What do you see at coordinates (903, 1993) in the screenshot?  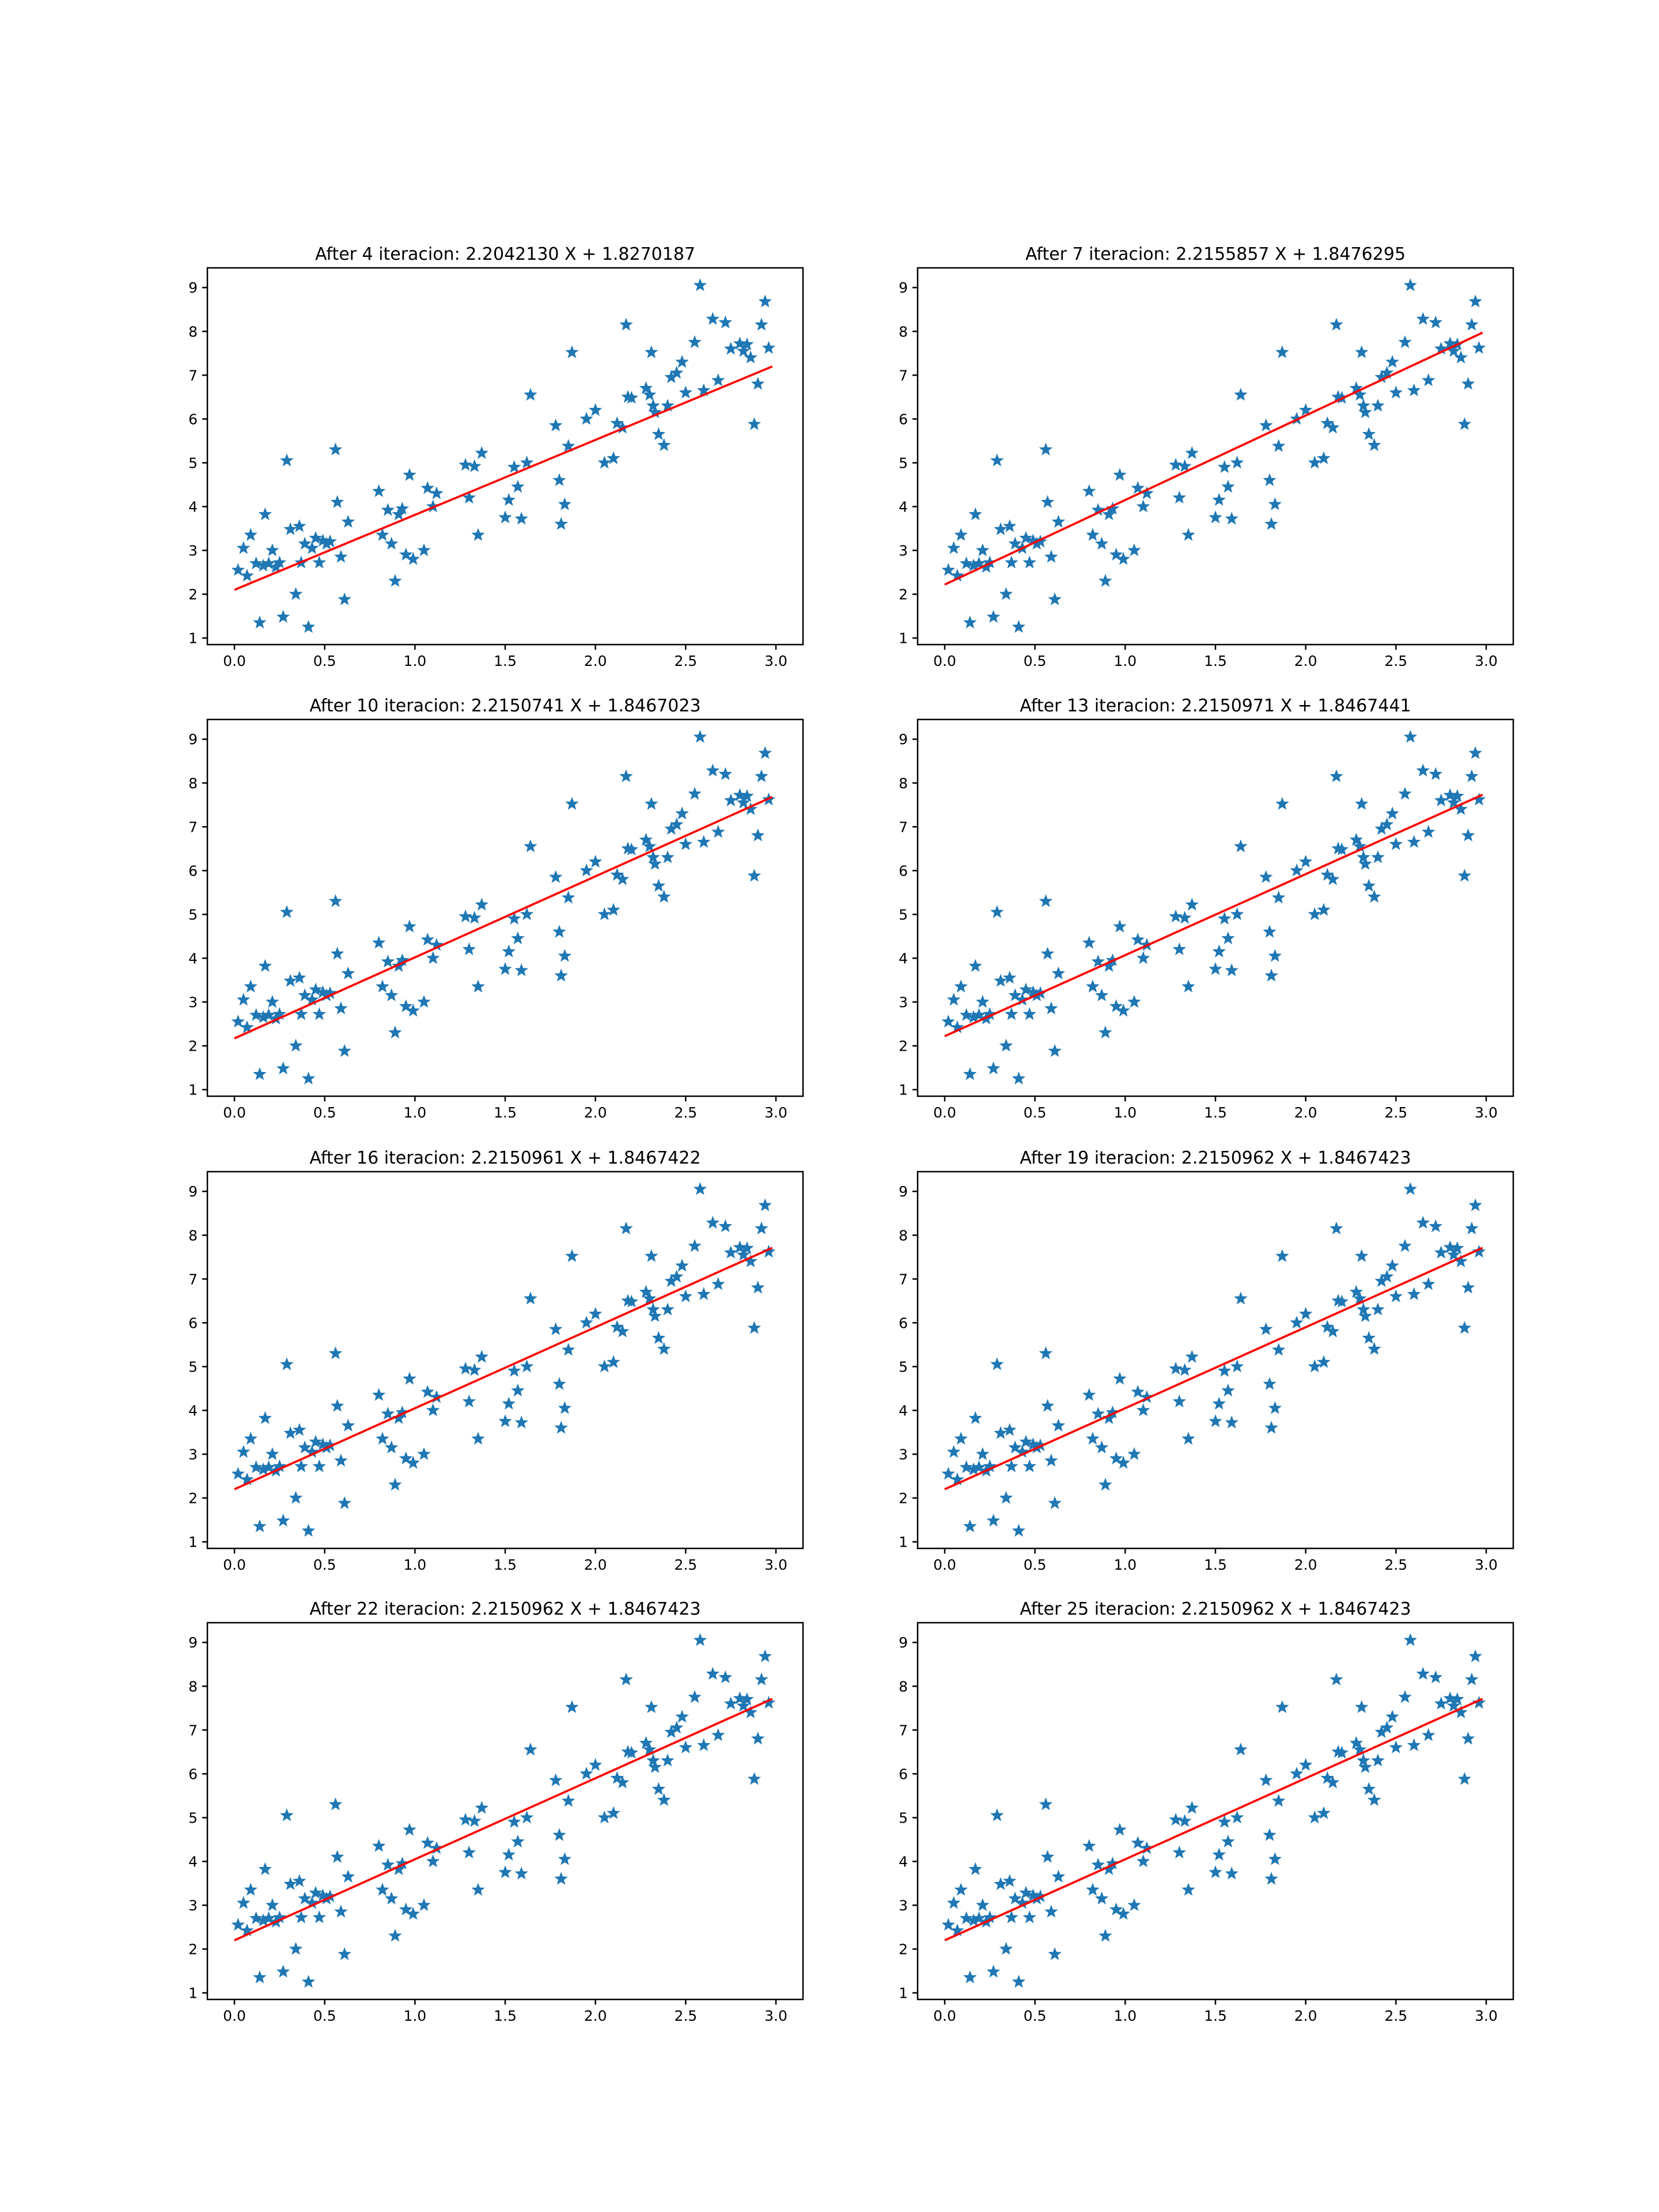 I see `y-tick-label: 1` at bounding box center [903, 1993].